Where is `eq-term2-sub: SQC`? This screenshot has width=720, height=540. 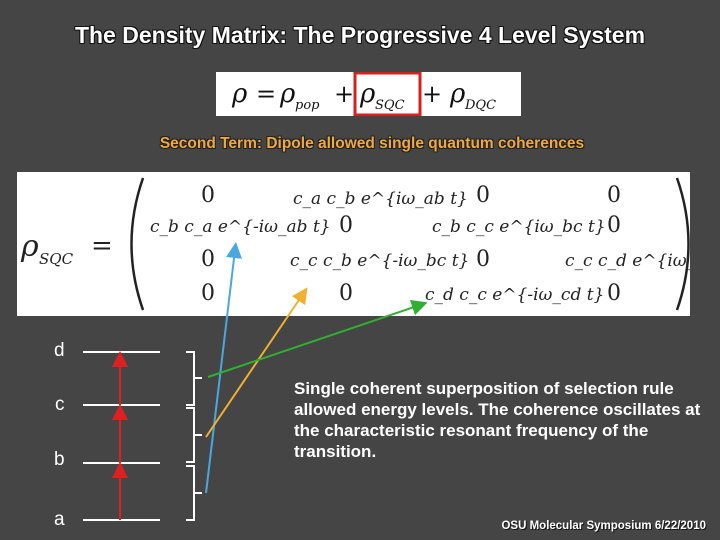 eq-term2-sub: SQC is located at coordinates (390, 105).